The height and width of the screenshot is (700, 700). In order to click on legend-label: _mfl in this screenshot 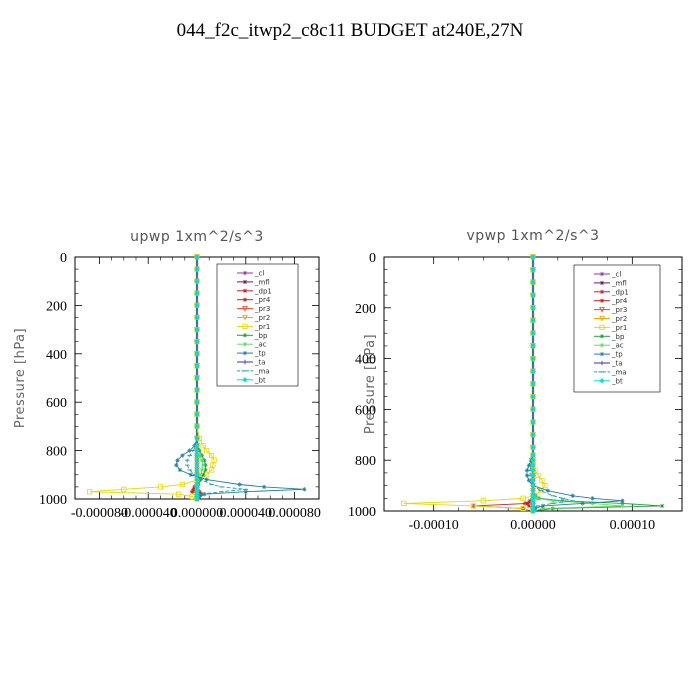, I will do `click(262, 282)`.